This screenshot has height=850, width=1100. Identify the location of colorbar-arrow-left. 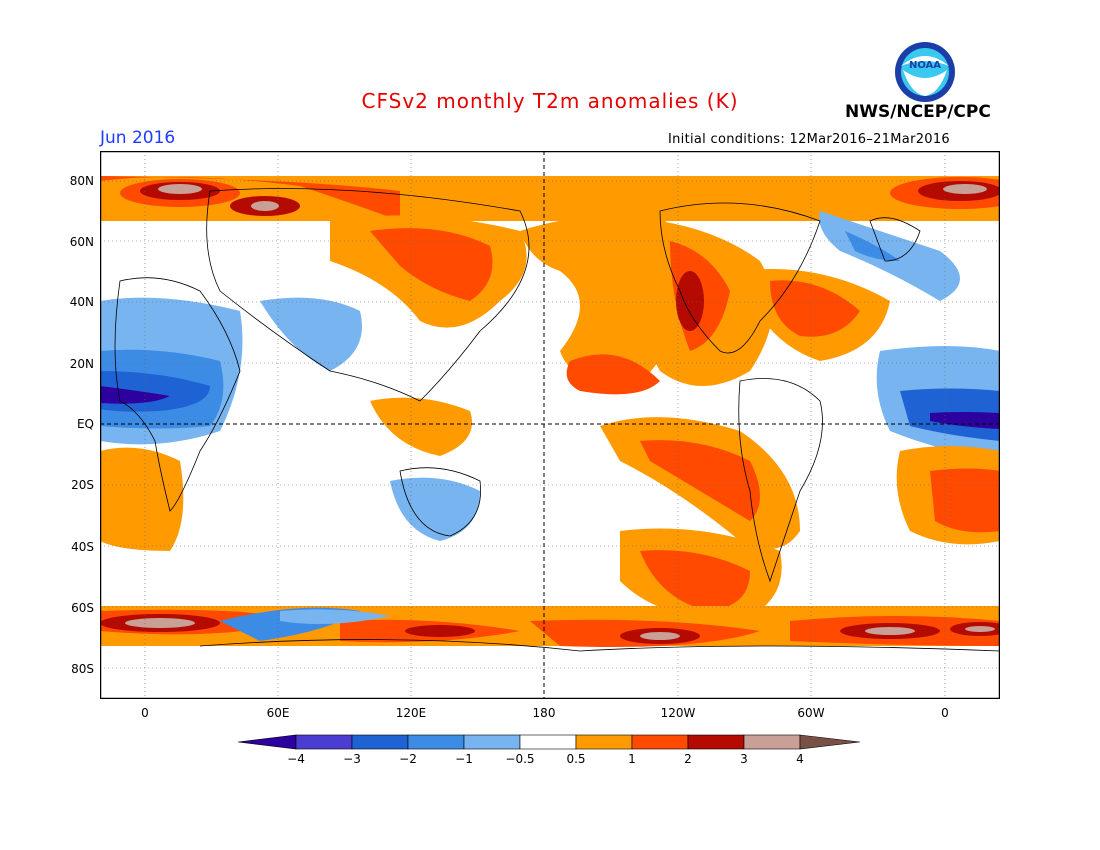
(267, 742).